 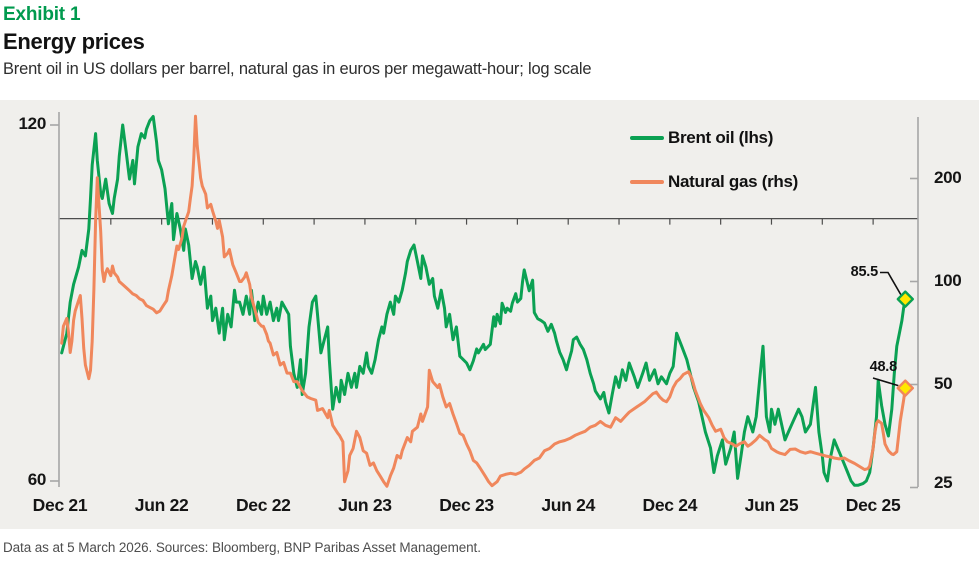 I want to click on gas-line-swatch, so click(x=647, y=182).